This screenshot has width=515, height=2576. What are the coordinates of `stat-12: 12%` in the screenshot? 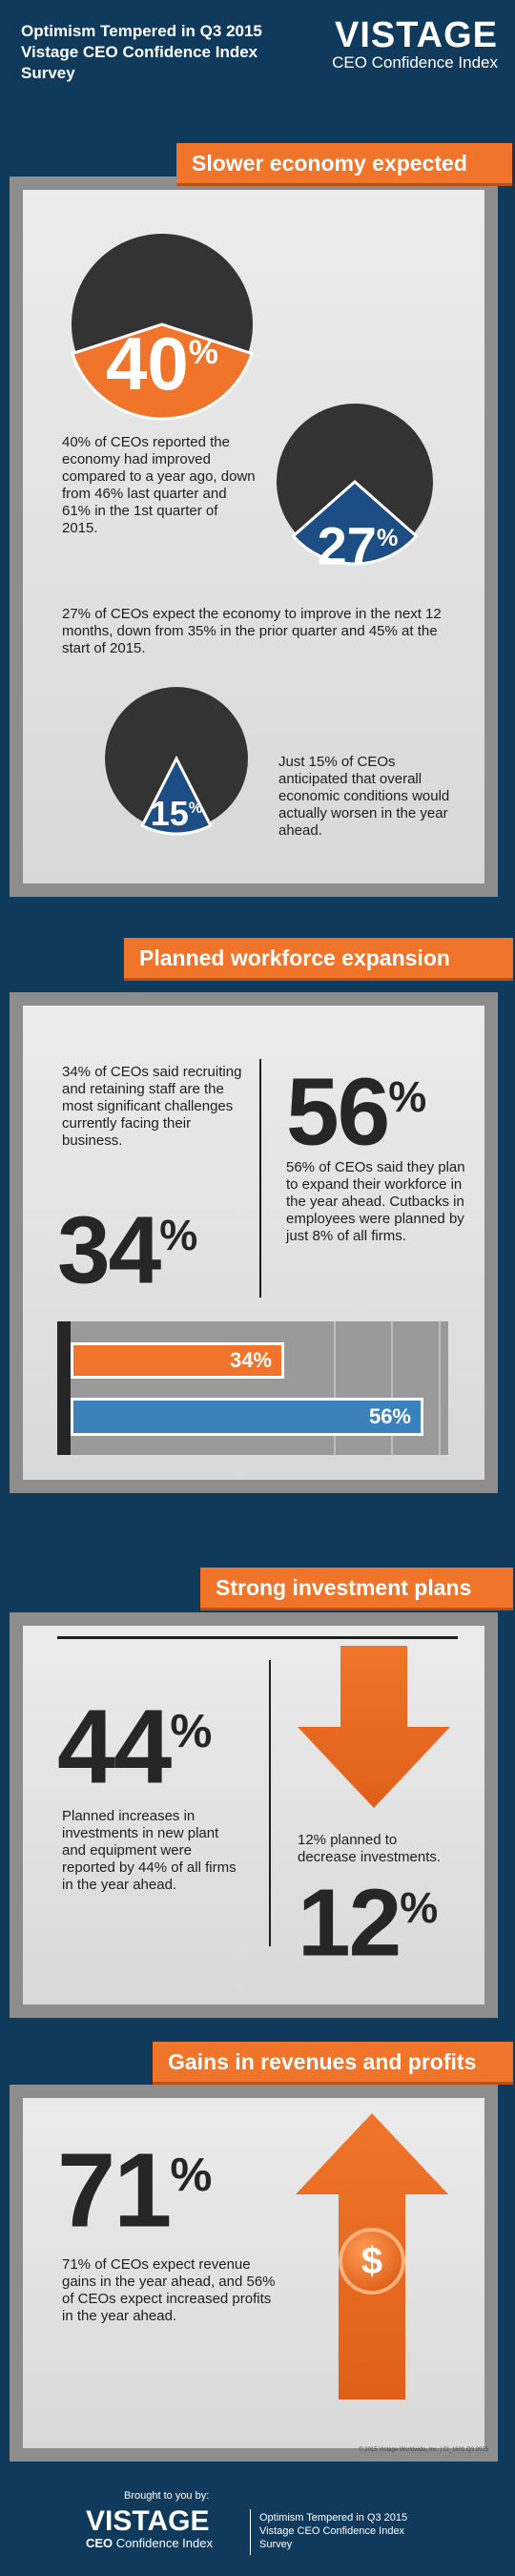 It's located at (368, 1915).